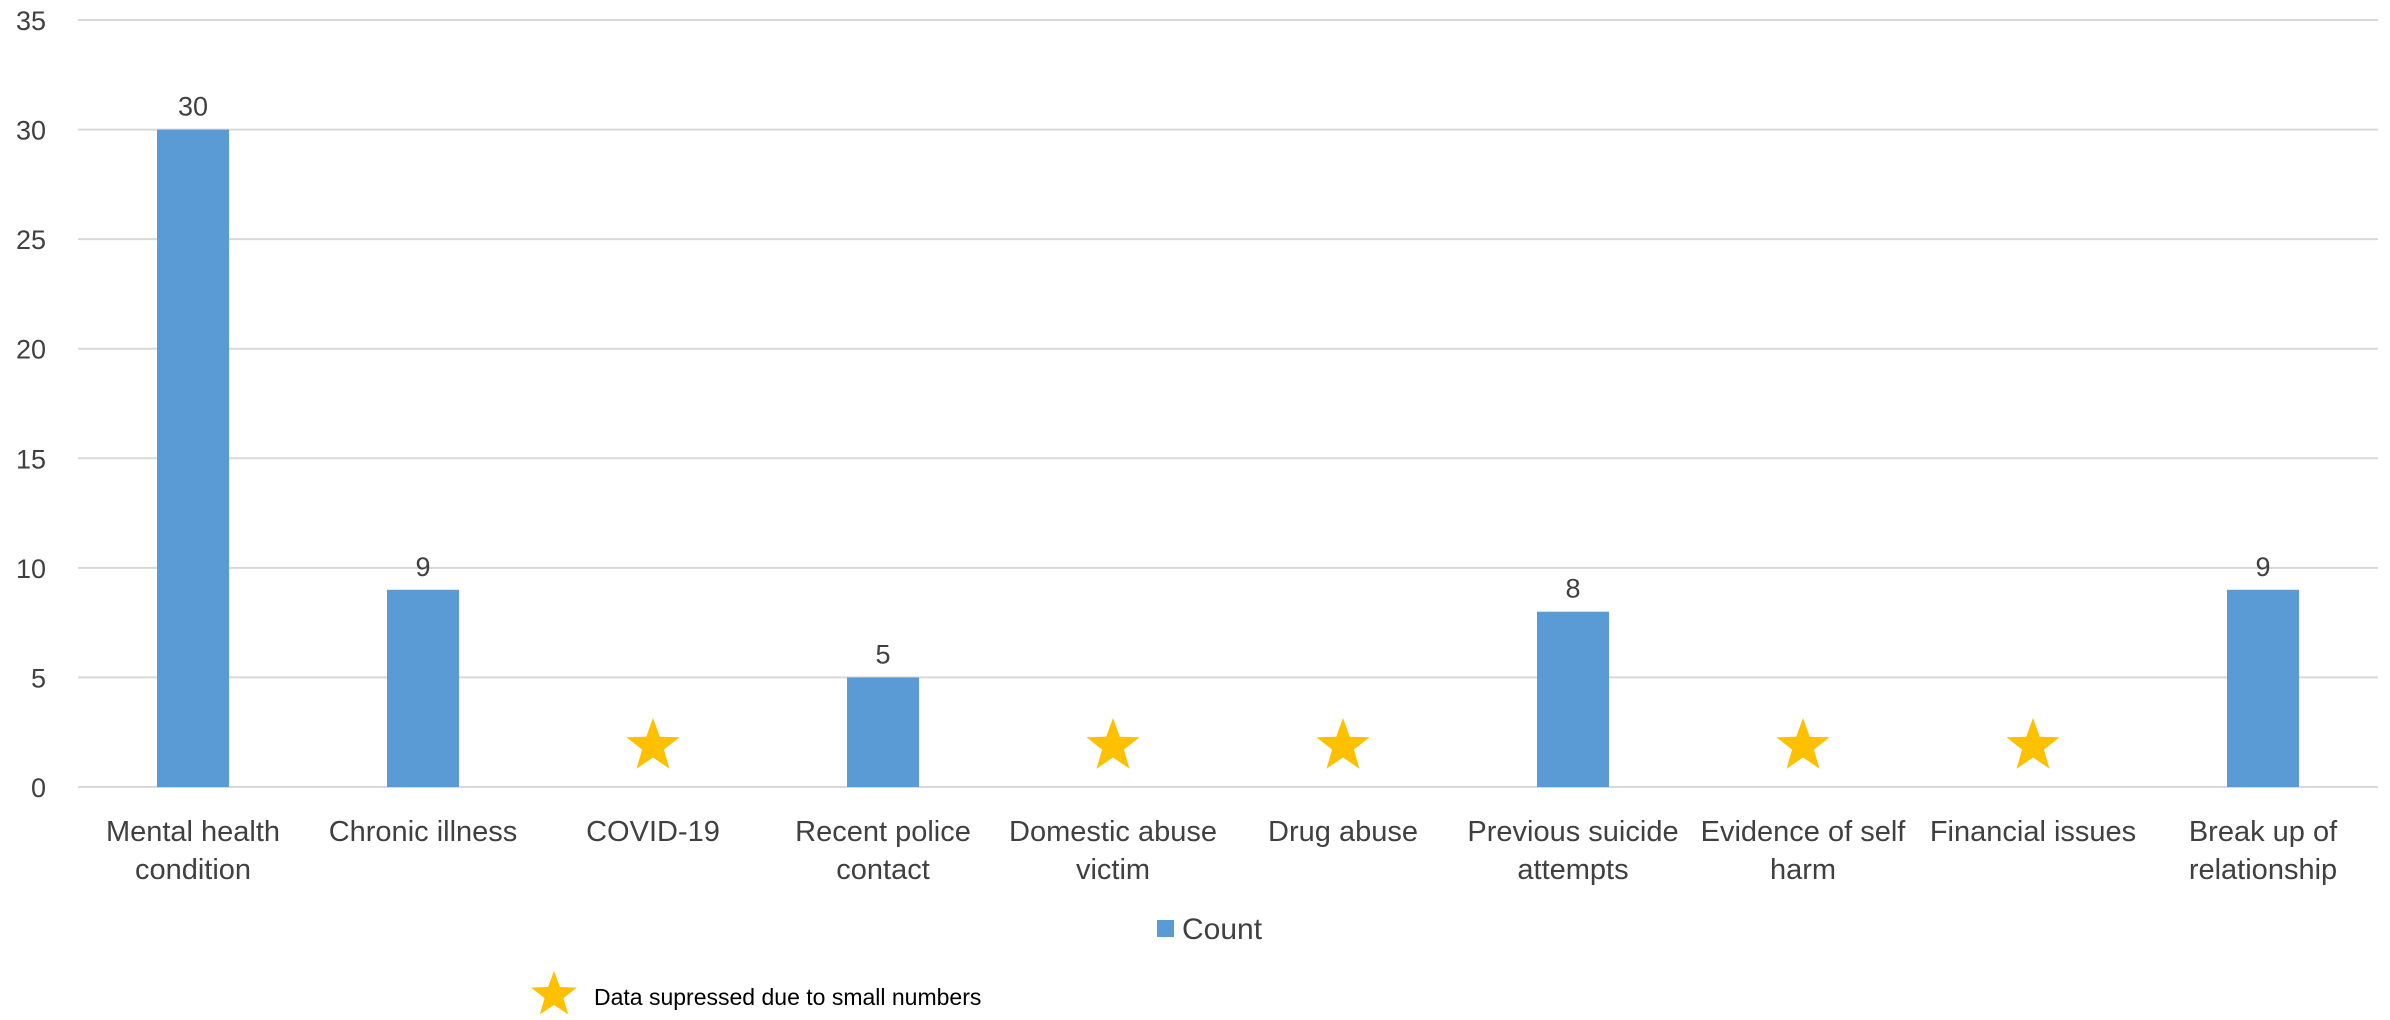  I want to click on x-tick-label: Evidence of self harm, so click(1804, 851).